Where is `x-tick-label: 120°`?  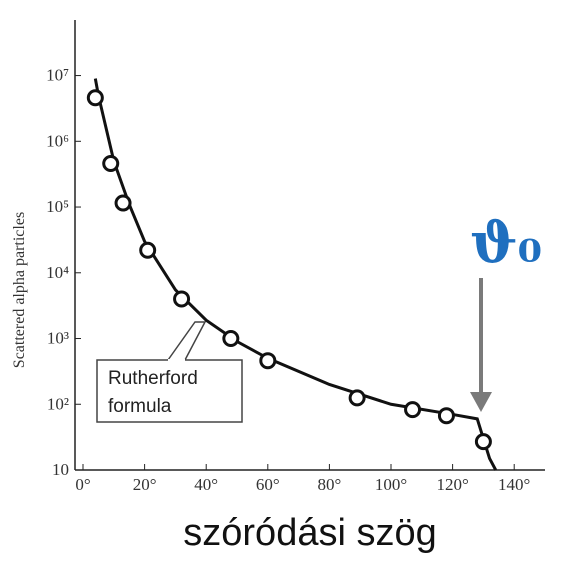 x-tick-label: 120° is located at coordinates (452, 484).